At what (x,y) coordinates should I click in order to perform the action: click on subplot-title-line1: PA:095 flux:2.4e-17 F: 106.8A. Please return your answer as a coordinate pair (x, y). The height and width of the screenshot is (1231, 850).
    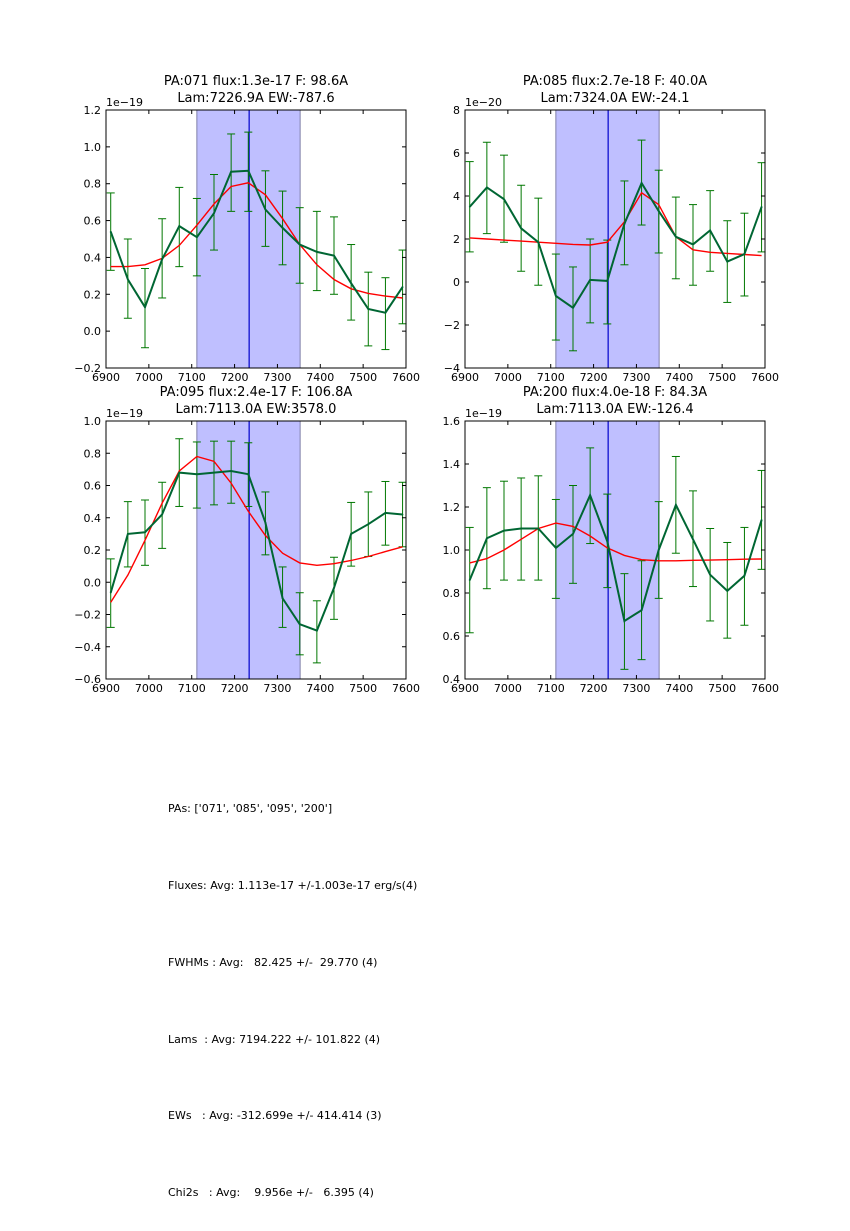
    Looking at the image, I should click on (256, 392).